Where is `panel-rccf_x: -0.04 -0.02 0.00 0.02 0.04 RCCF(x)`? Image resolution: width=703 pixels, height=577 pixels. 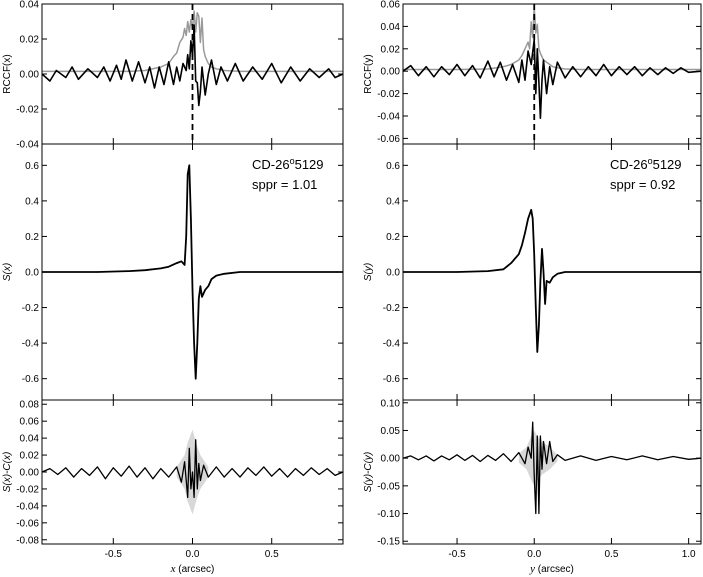 panel-rccf_x: -0.04 -0.02 0.00 0.02 0.04 RCCF(x) is located at coordinates (173, 75).